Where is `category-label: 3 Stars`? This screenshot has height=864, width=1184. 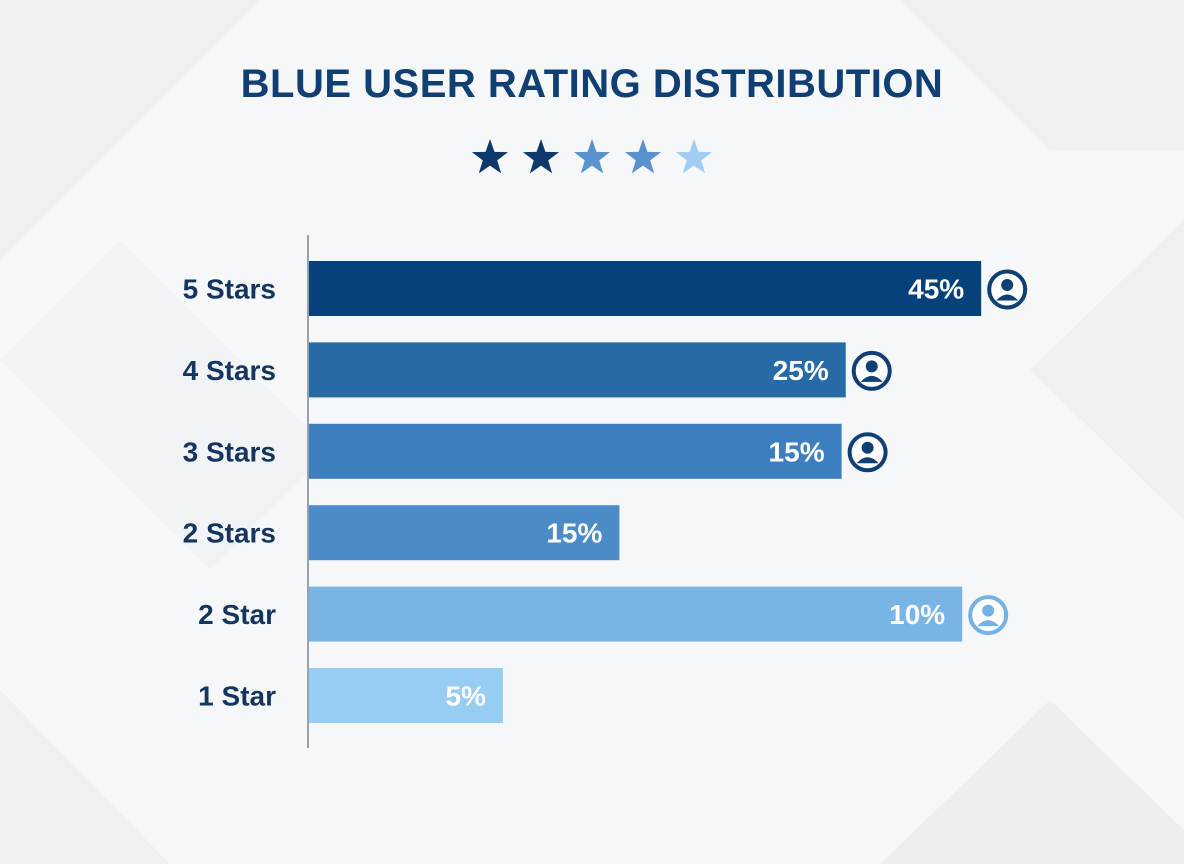
category-label: 3 Stars is located at coordinates (229, 451).